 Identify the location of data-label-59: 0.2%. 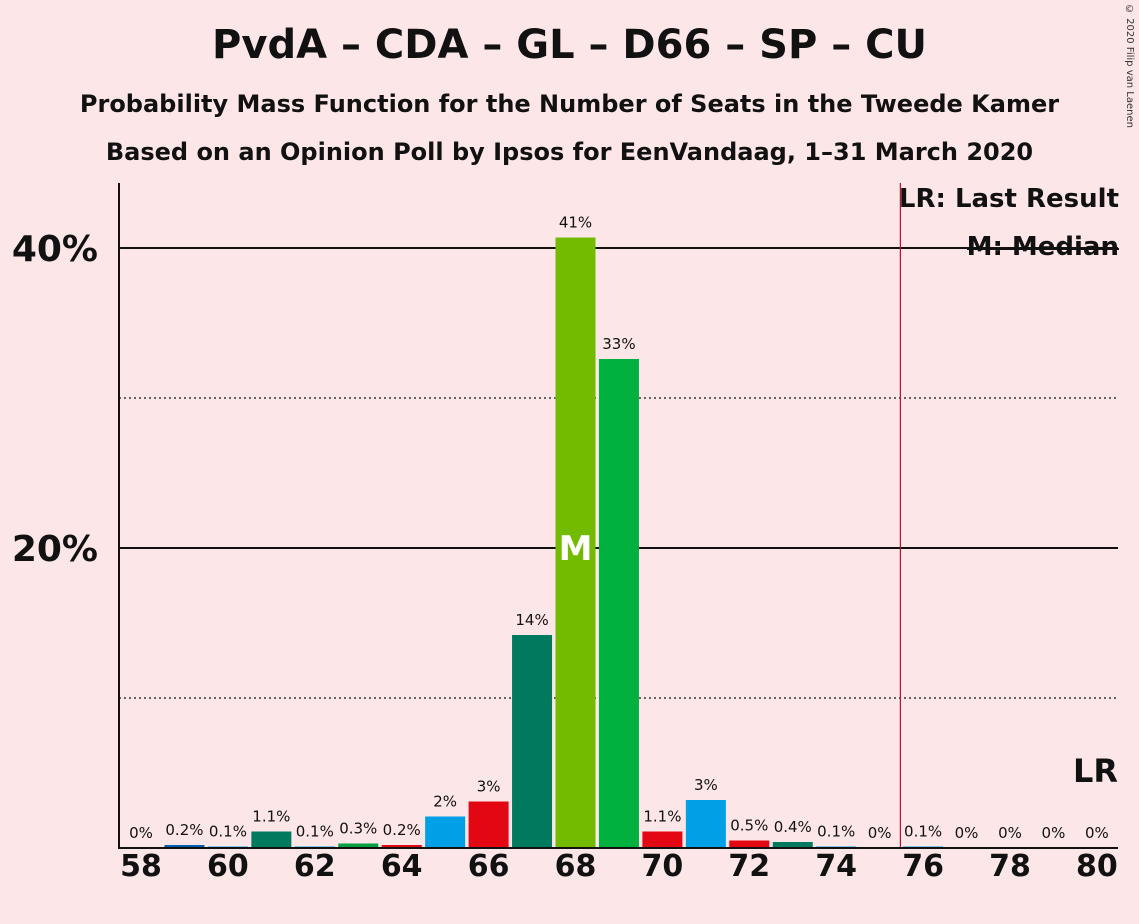
(184, 830).